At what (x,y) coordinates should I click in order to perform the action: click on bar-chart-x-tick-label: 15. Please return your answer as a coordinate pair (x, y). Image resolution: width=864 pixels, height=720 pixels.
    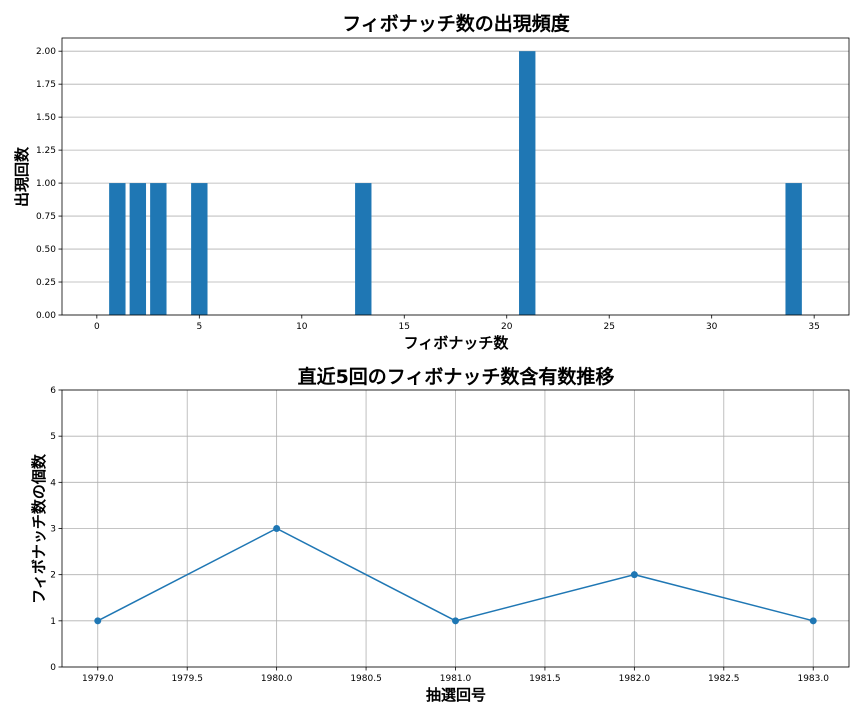
    Looking at the image, I should click on (404, 327).